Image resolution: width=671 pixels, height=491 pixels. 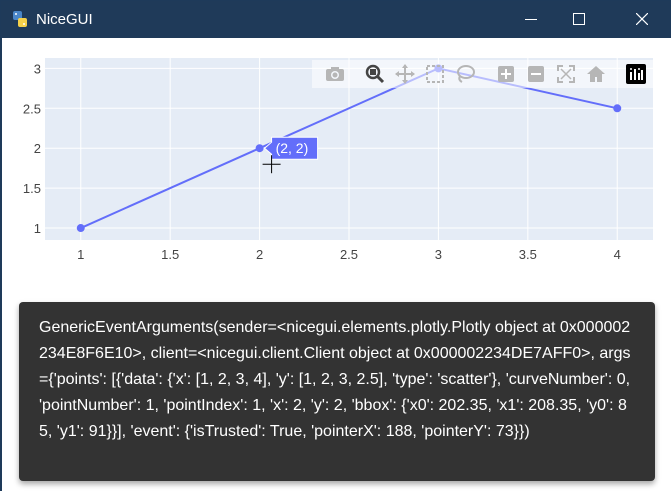 I want to click on pan-icon, so click(x=405, y=74).